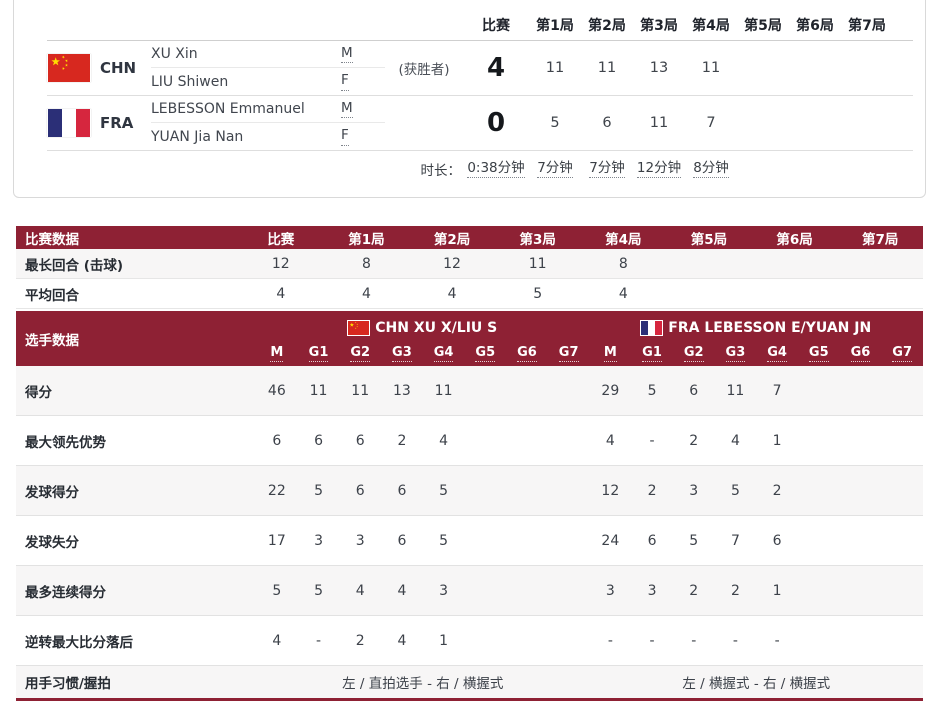  Describe the element at coordinates (79, 642) in the screenshot. I see `stat-label: 逆转最大比分落后` at that location.